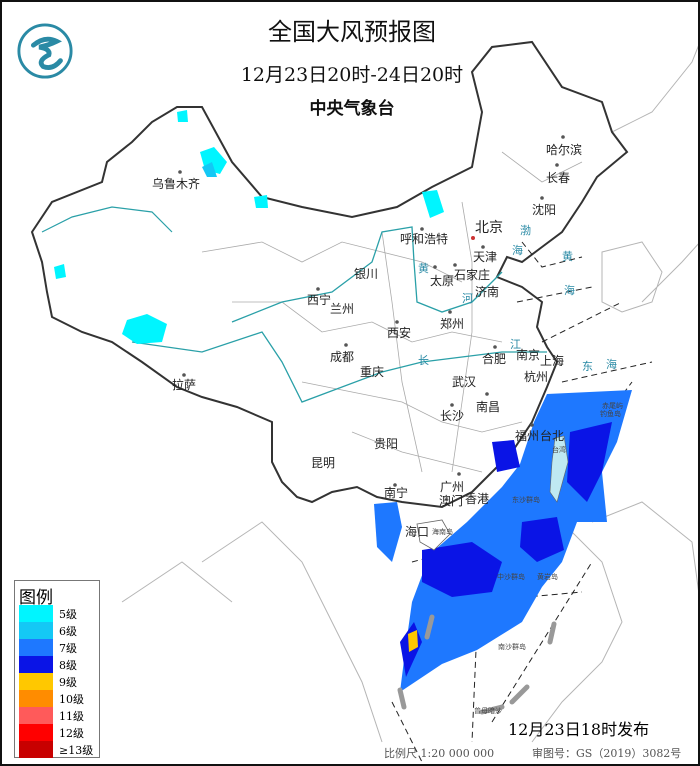  Describe the element at coordinates (477, 499) in the screenshot. I see `city-label: 香港` at that location.